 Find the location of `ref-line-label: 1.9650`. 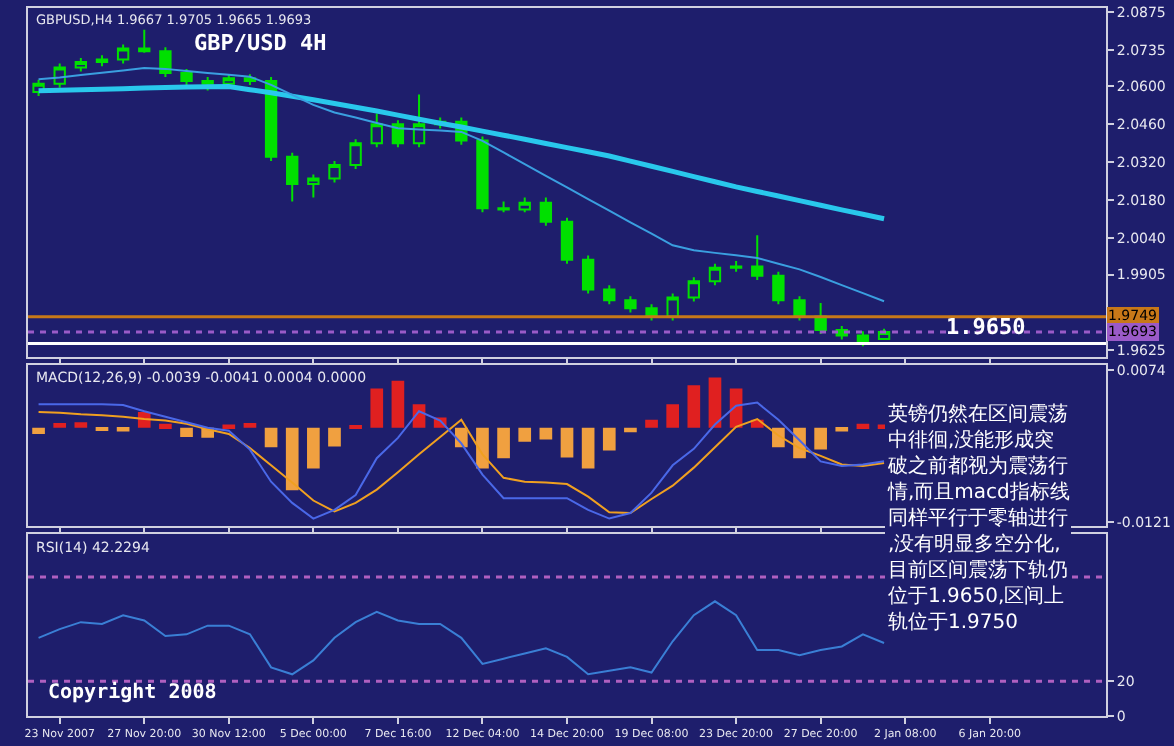

ref-line-label: 1.9650 is located at coordinates (986, 327).